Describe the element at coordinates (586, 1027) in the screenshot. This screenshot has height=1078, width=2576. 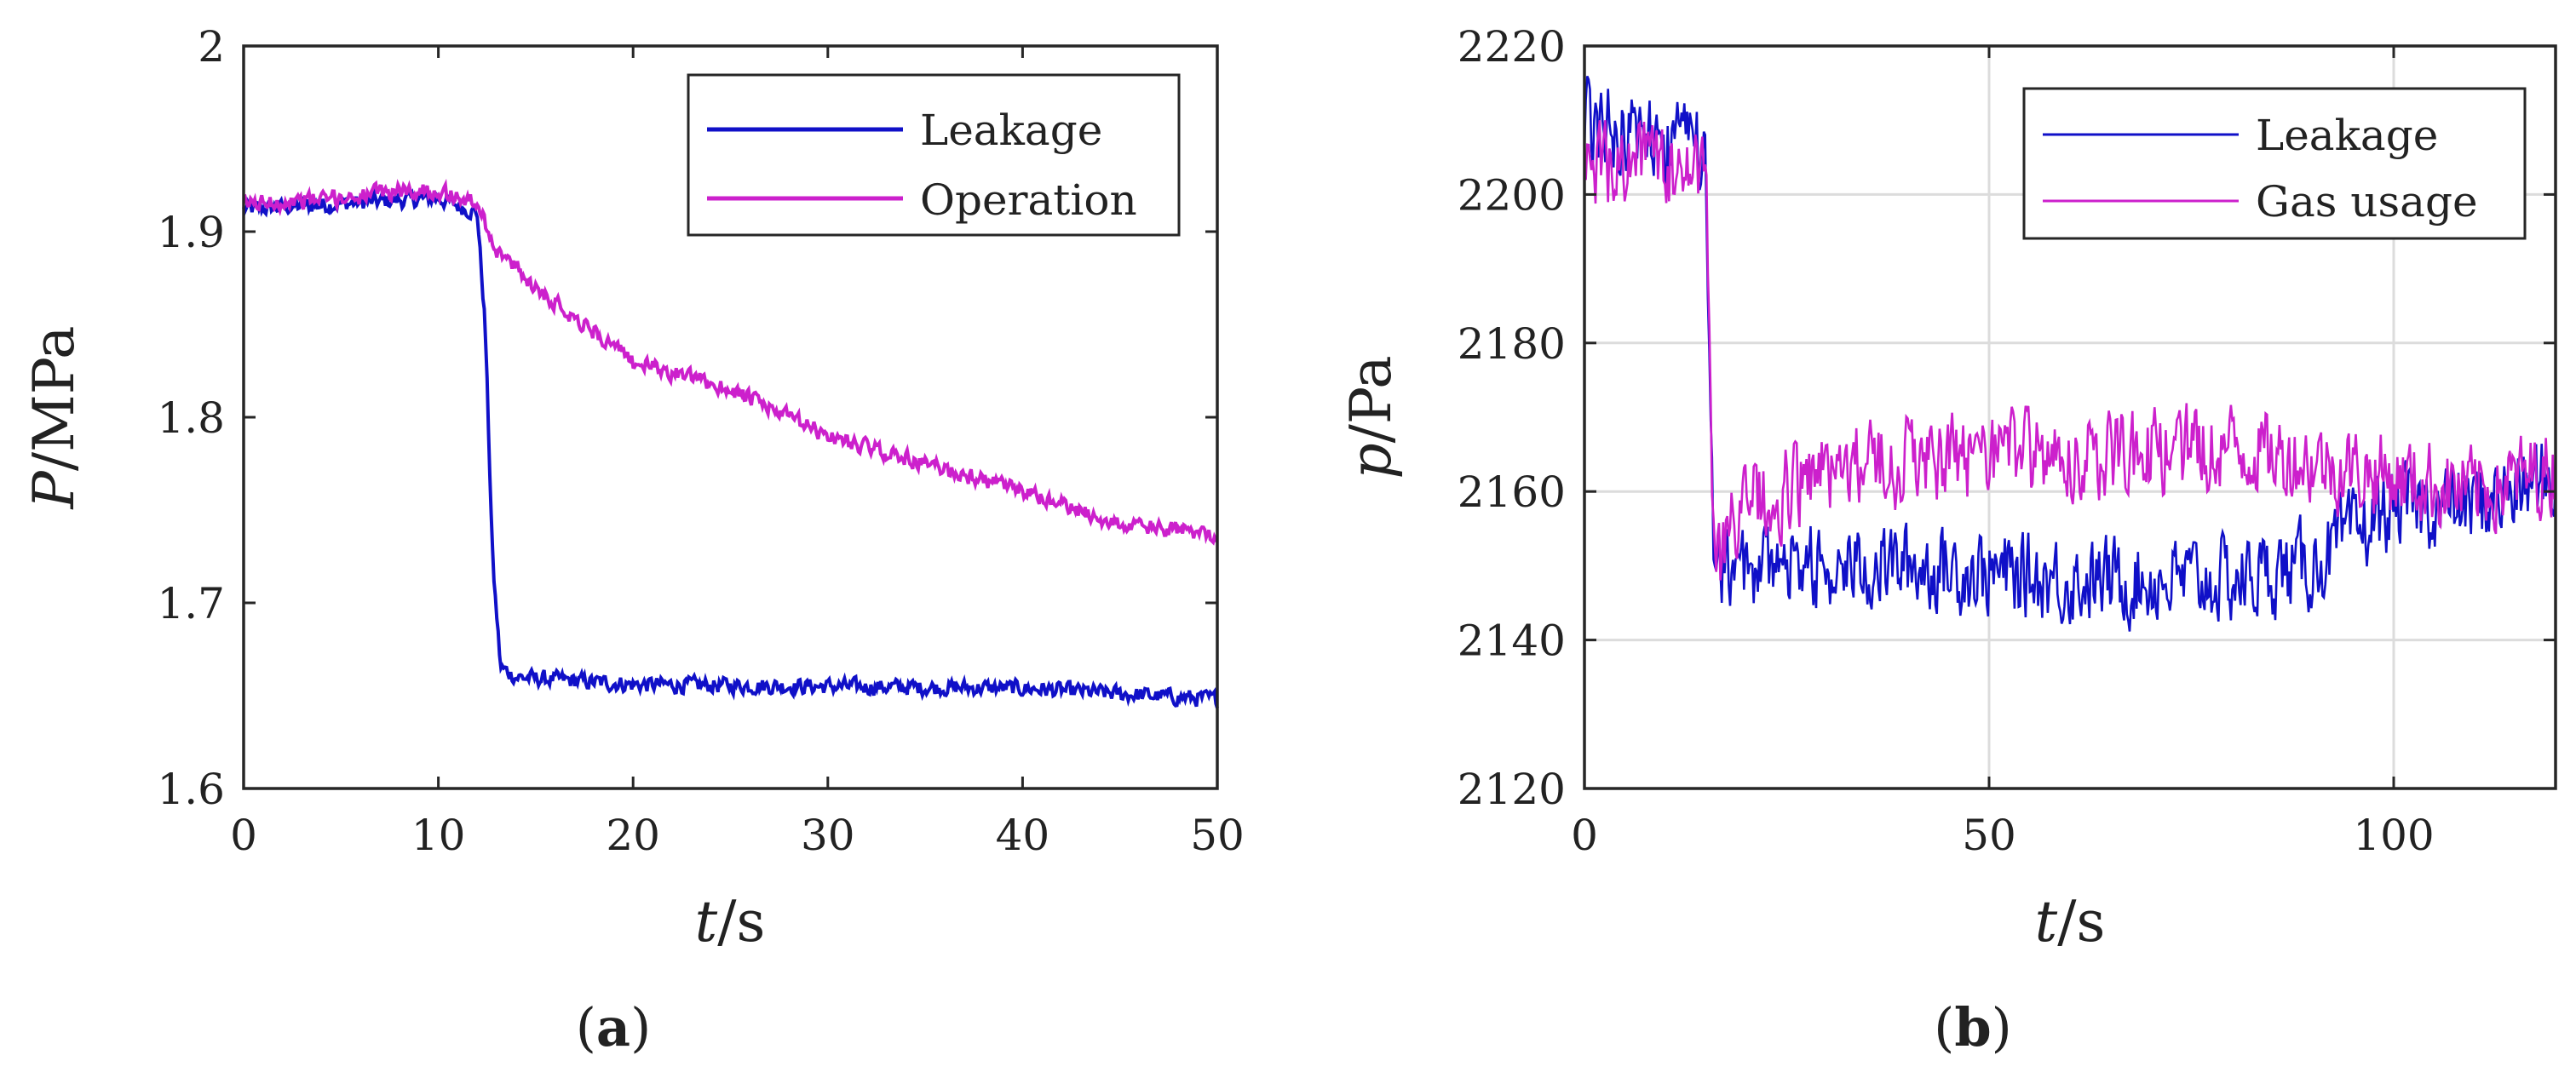
I see `panel-a-label-open: (` at that location.